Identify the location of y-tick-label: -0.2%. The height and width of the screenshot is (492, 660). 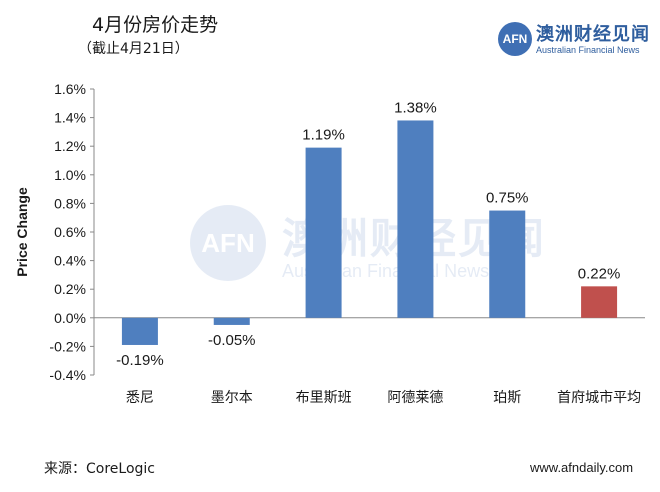
(67, 346).